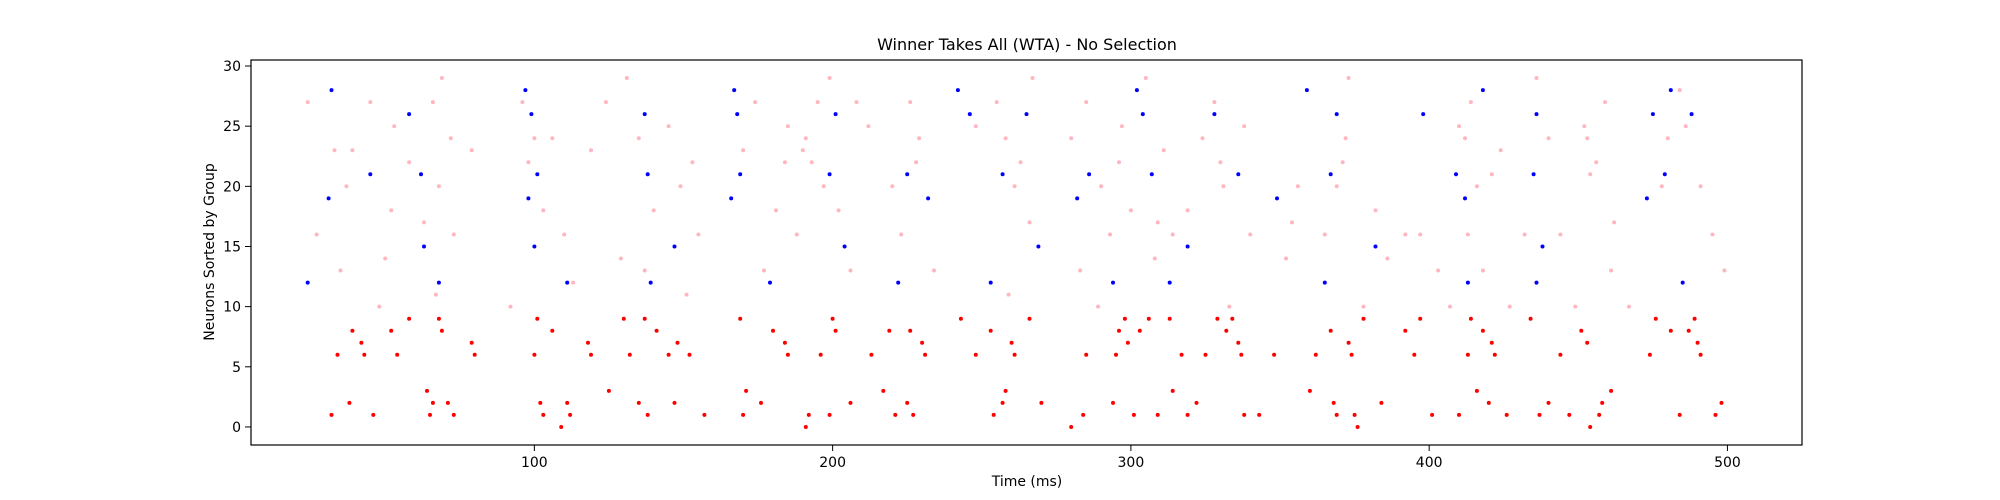  What do you see at coordinates (232, 247) in the screenshot?
I see `y-tick-label: 15` at bounding box center [232, 247].